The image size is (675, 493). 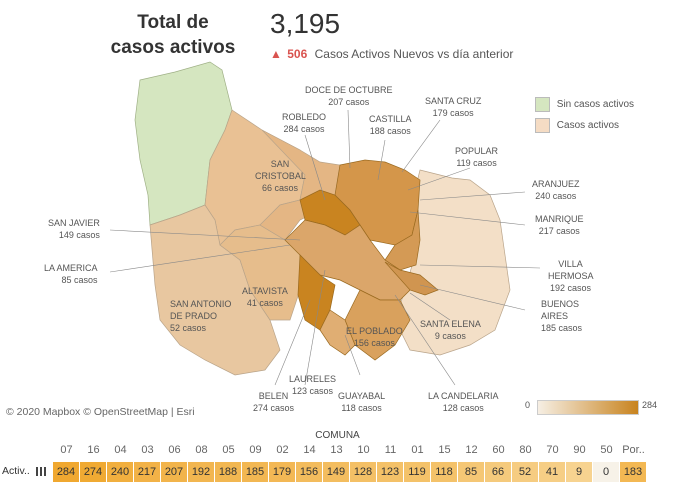 What do you see at coordinates (390, 125) in the screenshot?
I see `map-label-castilla: CASTILLA 188 casos` at bounding box center [390, 125].